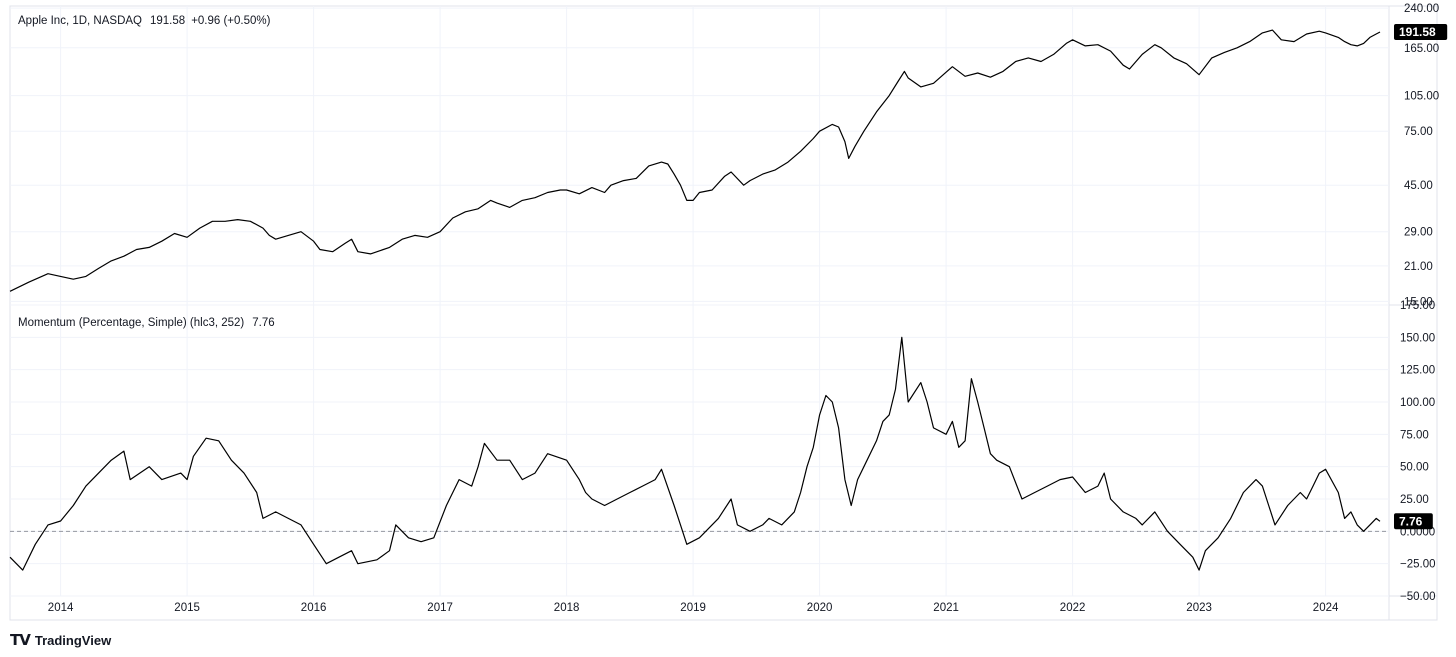 The width and height of the screenshot is (1456, 657). Describe the element at coordinates (230, 21) in the screenshot. I see `price-legend-change: +0.96 (+0.50%)` at that location.